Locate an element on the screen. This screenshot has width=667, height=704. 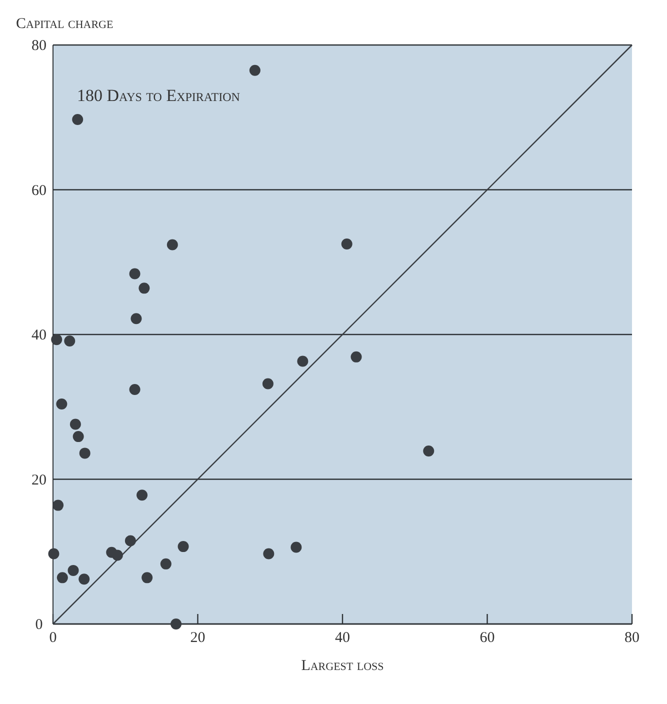
annotation: 180 Days to Expiration is located at coordinates (158, 95).